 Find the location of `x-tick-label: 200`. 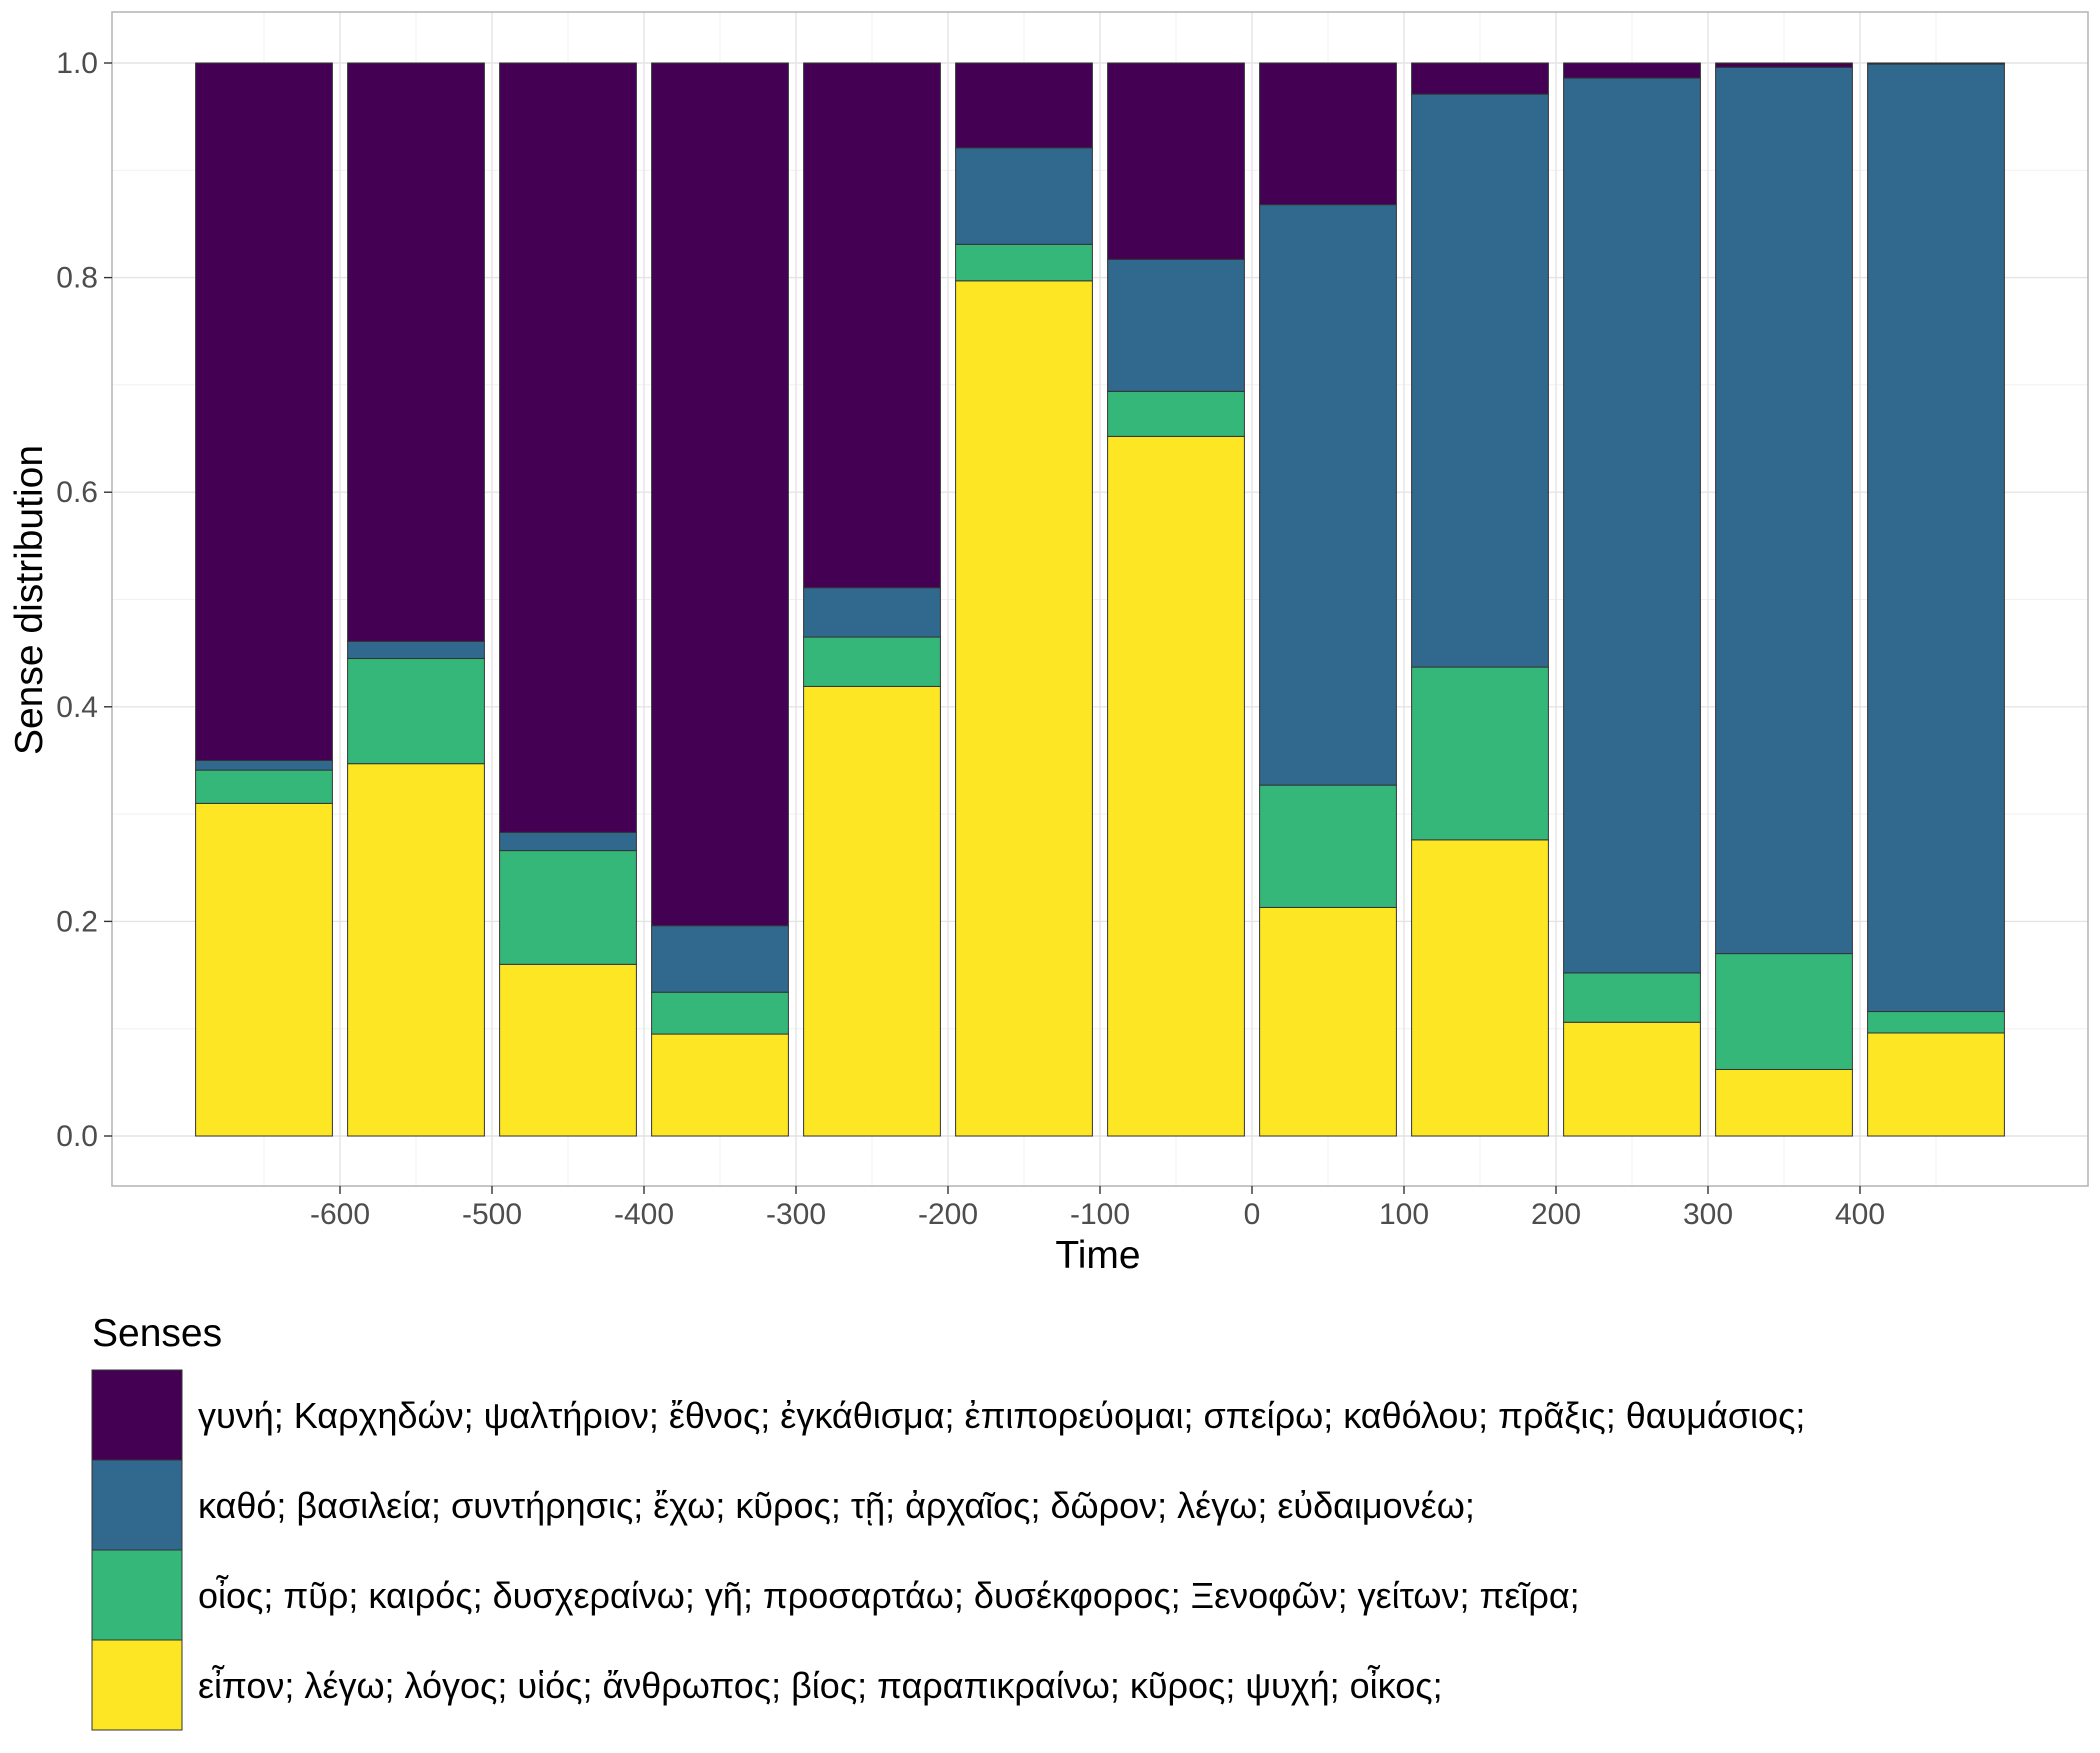

x-tick-label: 200 is located at coordinates (1556, 1214).